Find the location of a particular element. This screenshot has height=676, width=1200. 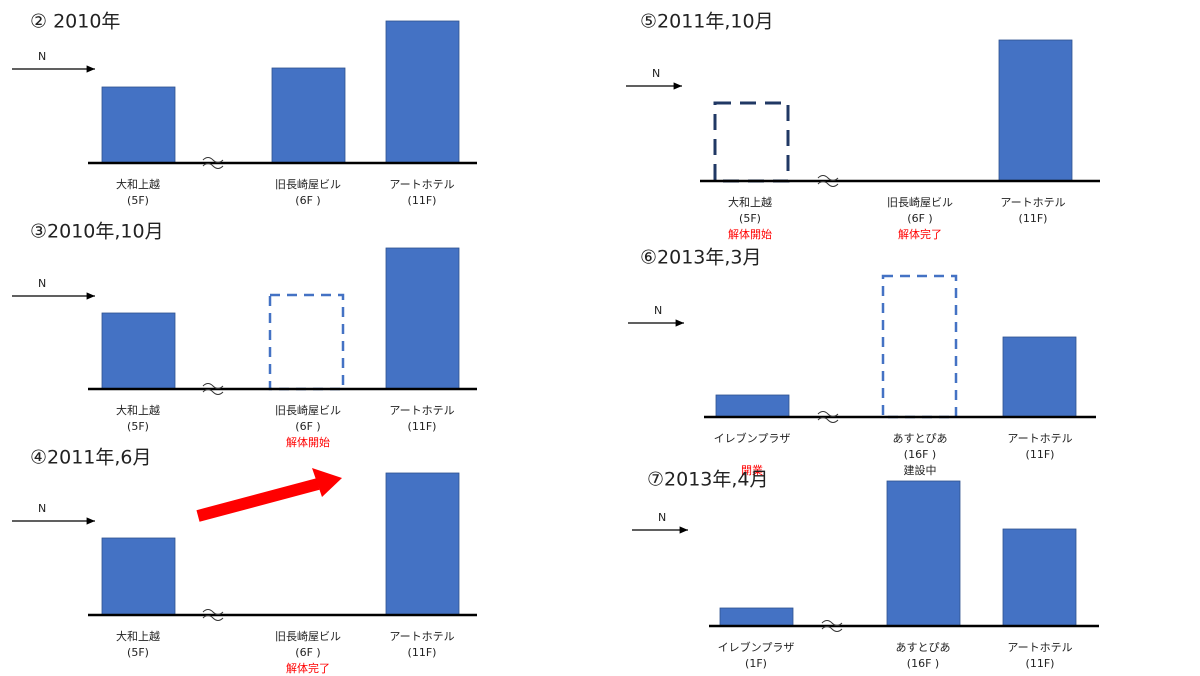

panel-title: ③2010年,10月 is located at coordinates (97, 232).